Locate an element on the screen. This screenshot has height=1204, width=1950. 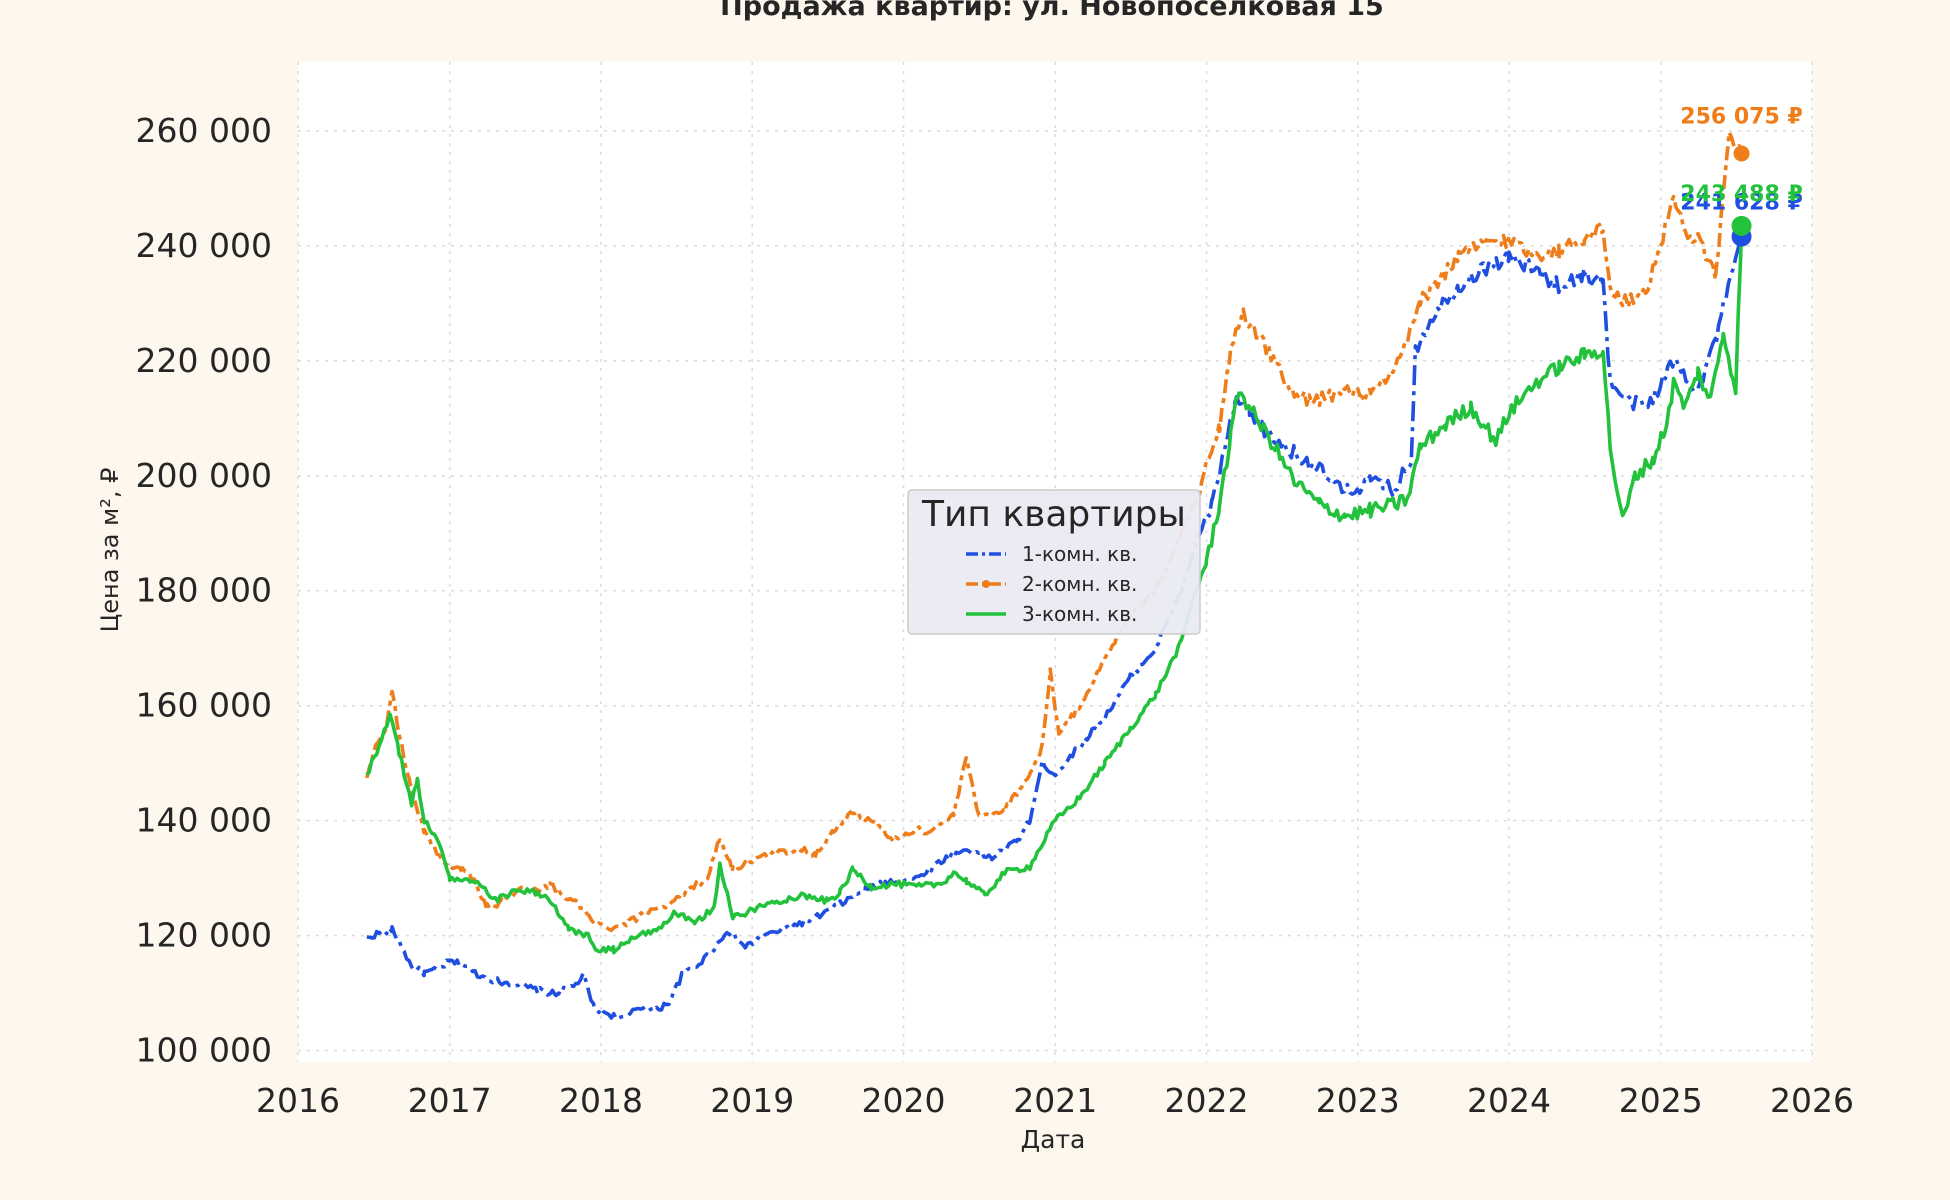
endpoint-label: 243 488 ₽ is located at coordinates (1741, 194).